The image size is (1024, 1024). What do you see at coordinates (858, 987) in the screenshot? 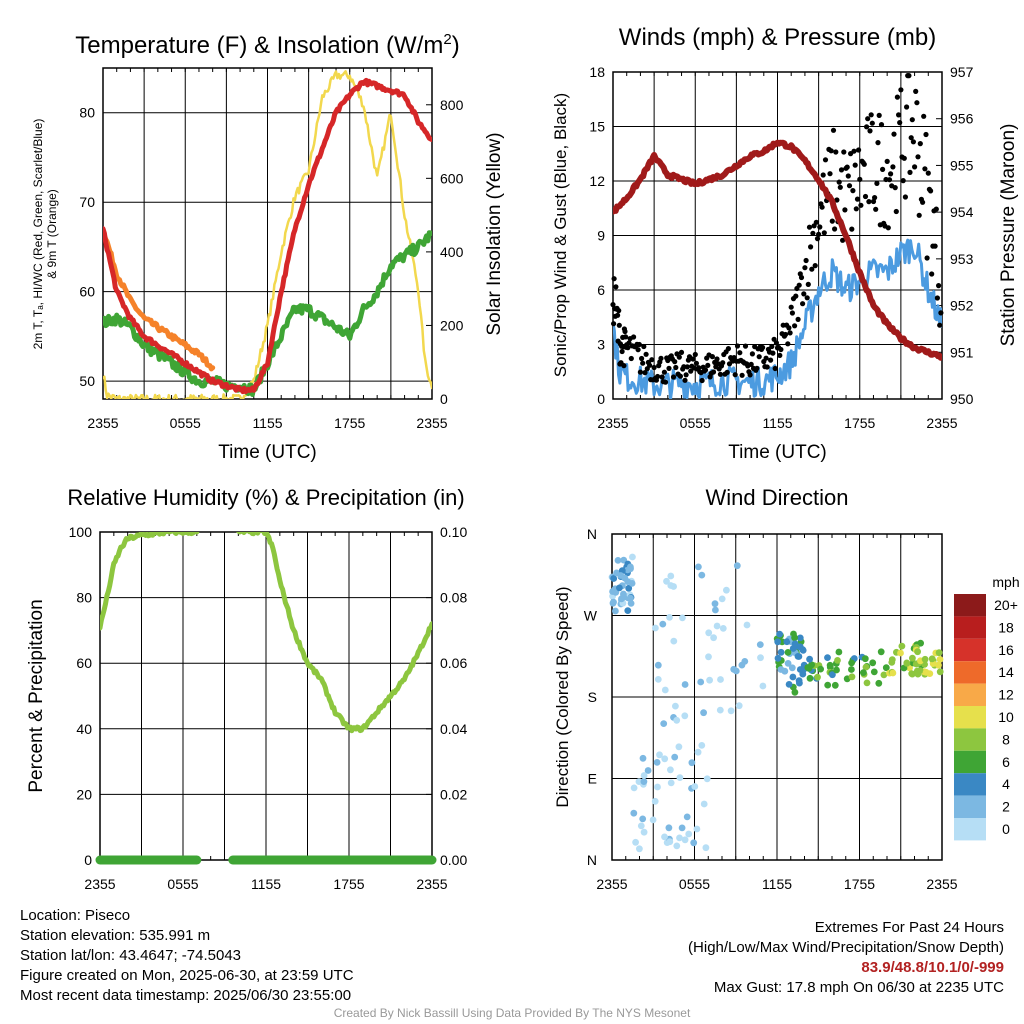
I see `max-gust: Max Gust: 17.8 mph On 06/30 at 2235 UTC` at bounding box center [858, 987].